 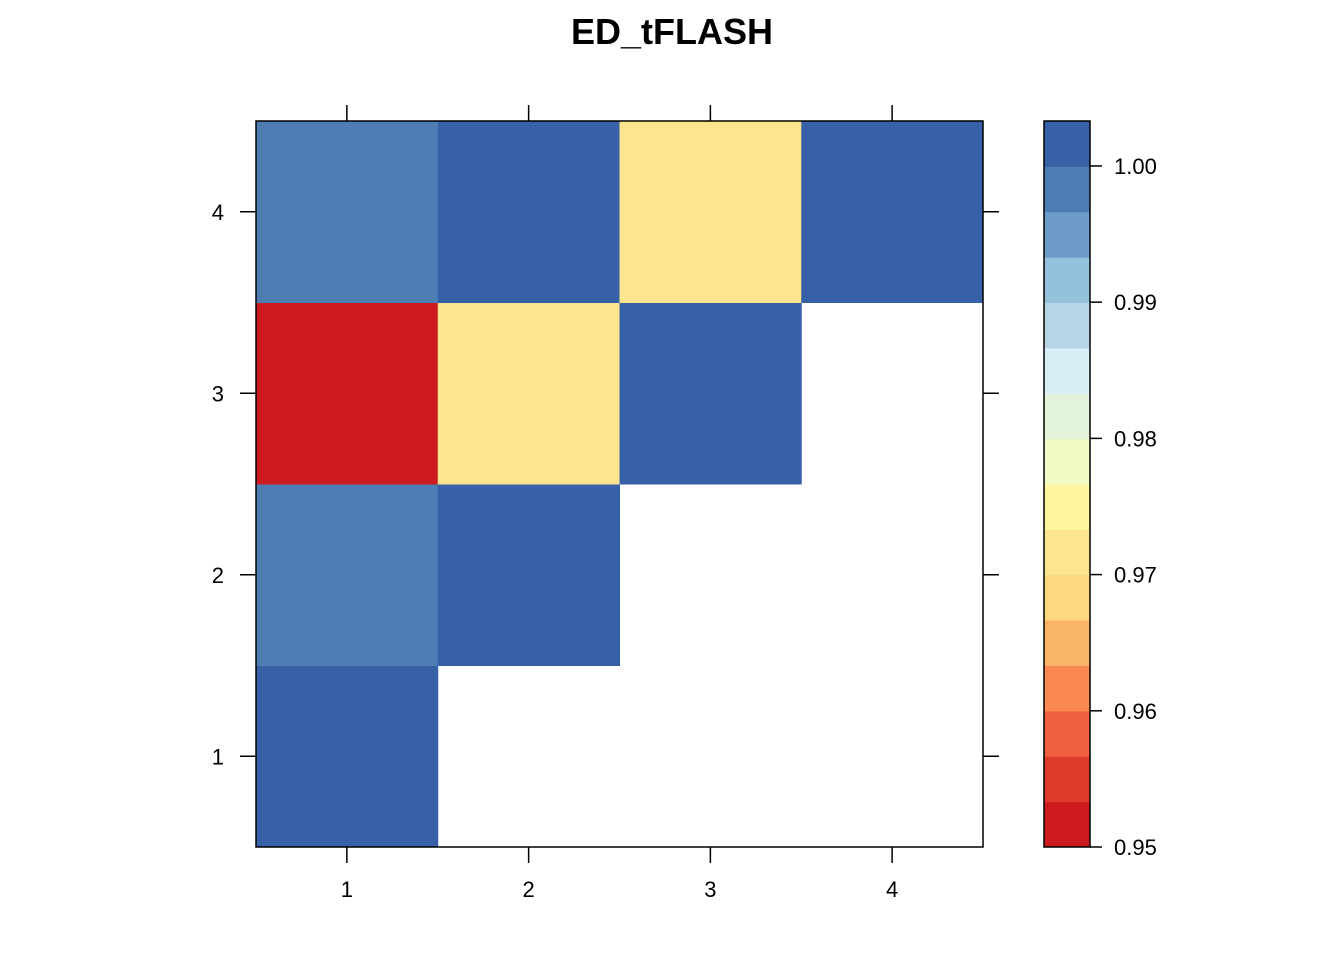 What do you see at coordinates (218, 393) in the screenshot?
I see `y-tick-label: 3` at bounding box center [218, 393].